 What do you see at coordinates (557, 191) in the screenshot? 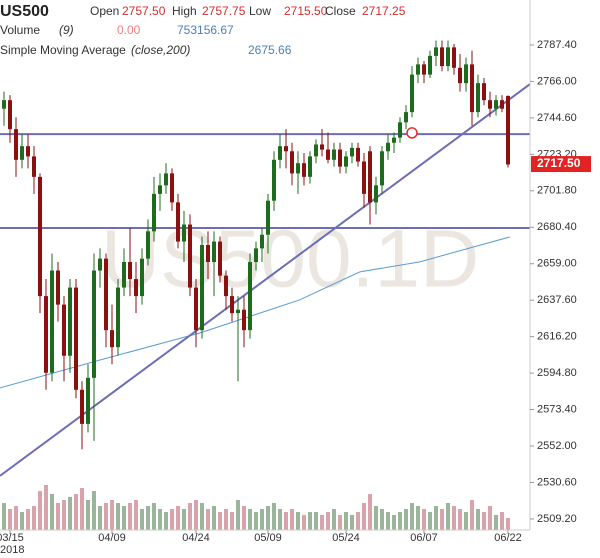
I see `y-tick-label: 2701.80` at bounding box center [557, 191].